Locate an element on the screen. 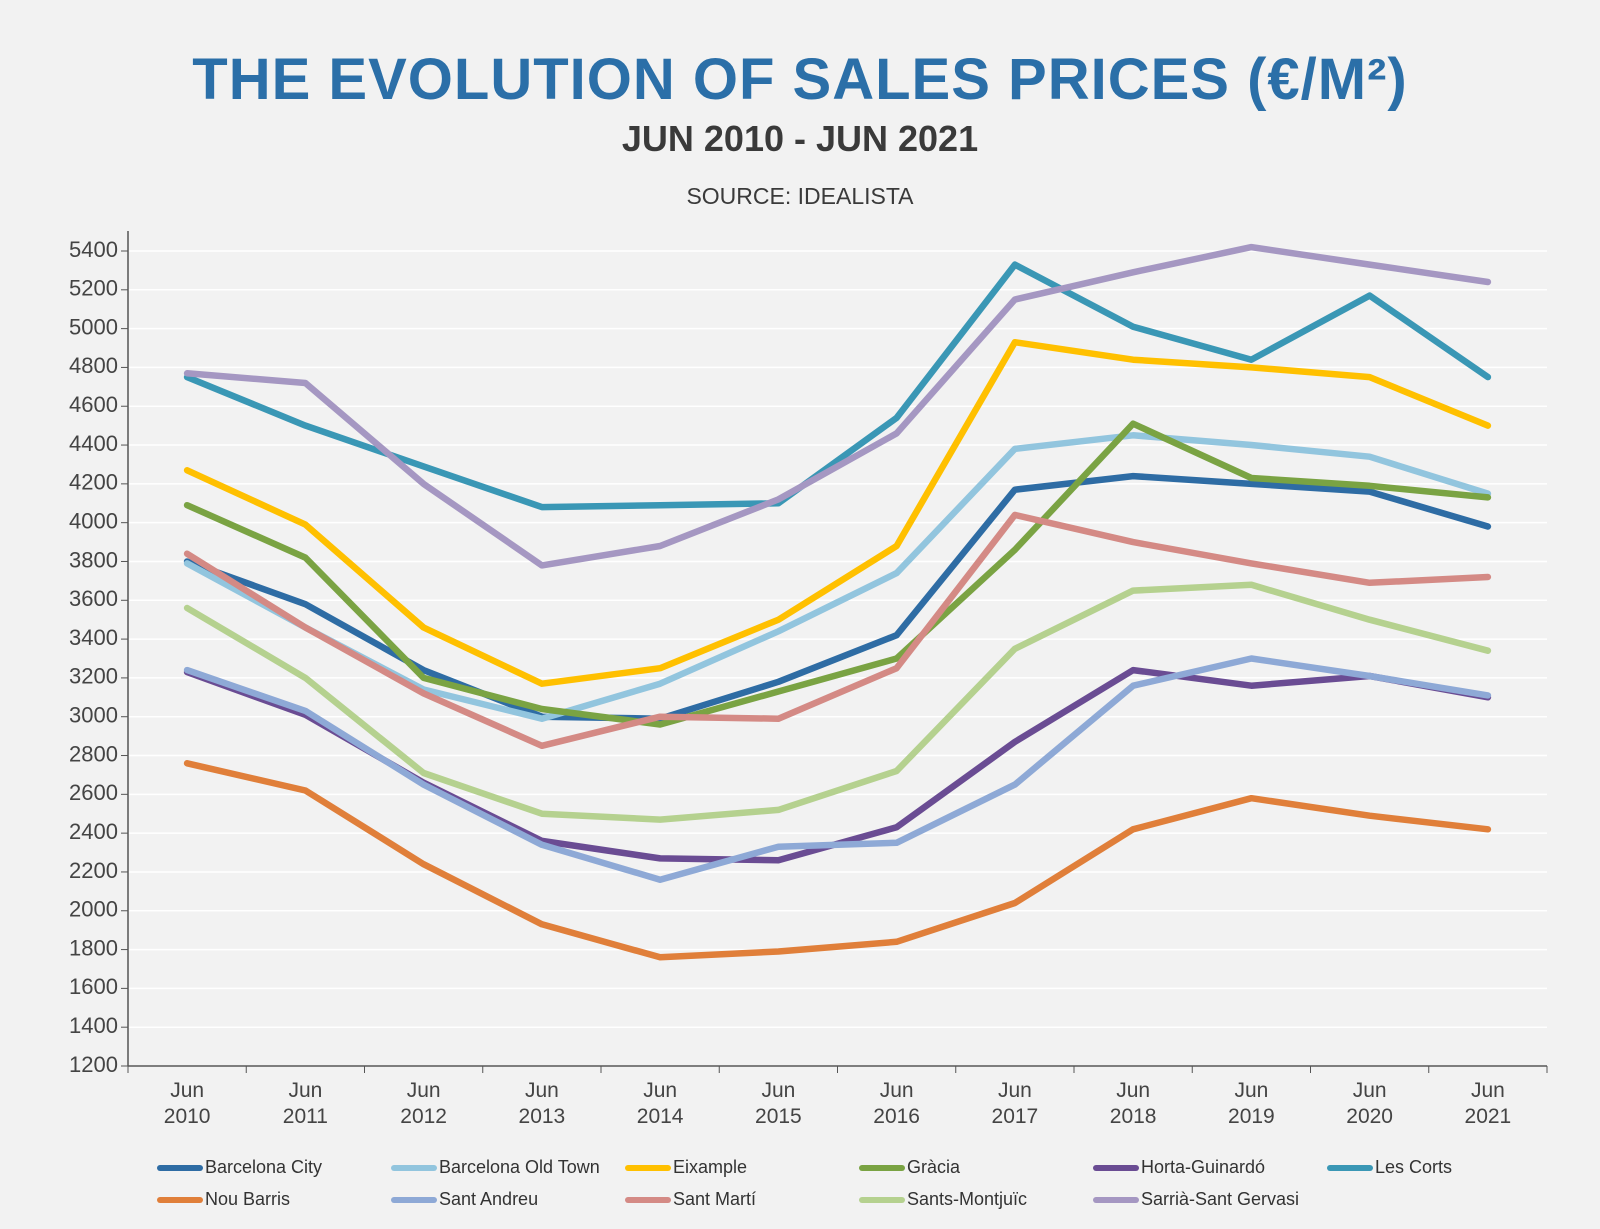 The image size is (1600, 1229). x-tick-label: Jun 2015 is located at coordinates (778, 1103).